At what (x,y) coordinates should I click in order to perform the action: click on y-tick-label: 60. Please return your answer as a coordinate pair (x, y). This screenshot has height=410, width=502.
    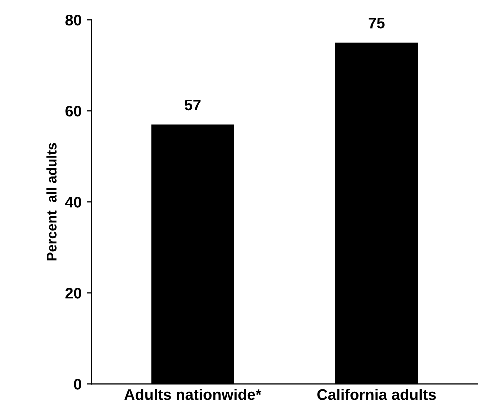
    Looking at the image, I should click on (74, 111).